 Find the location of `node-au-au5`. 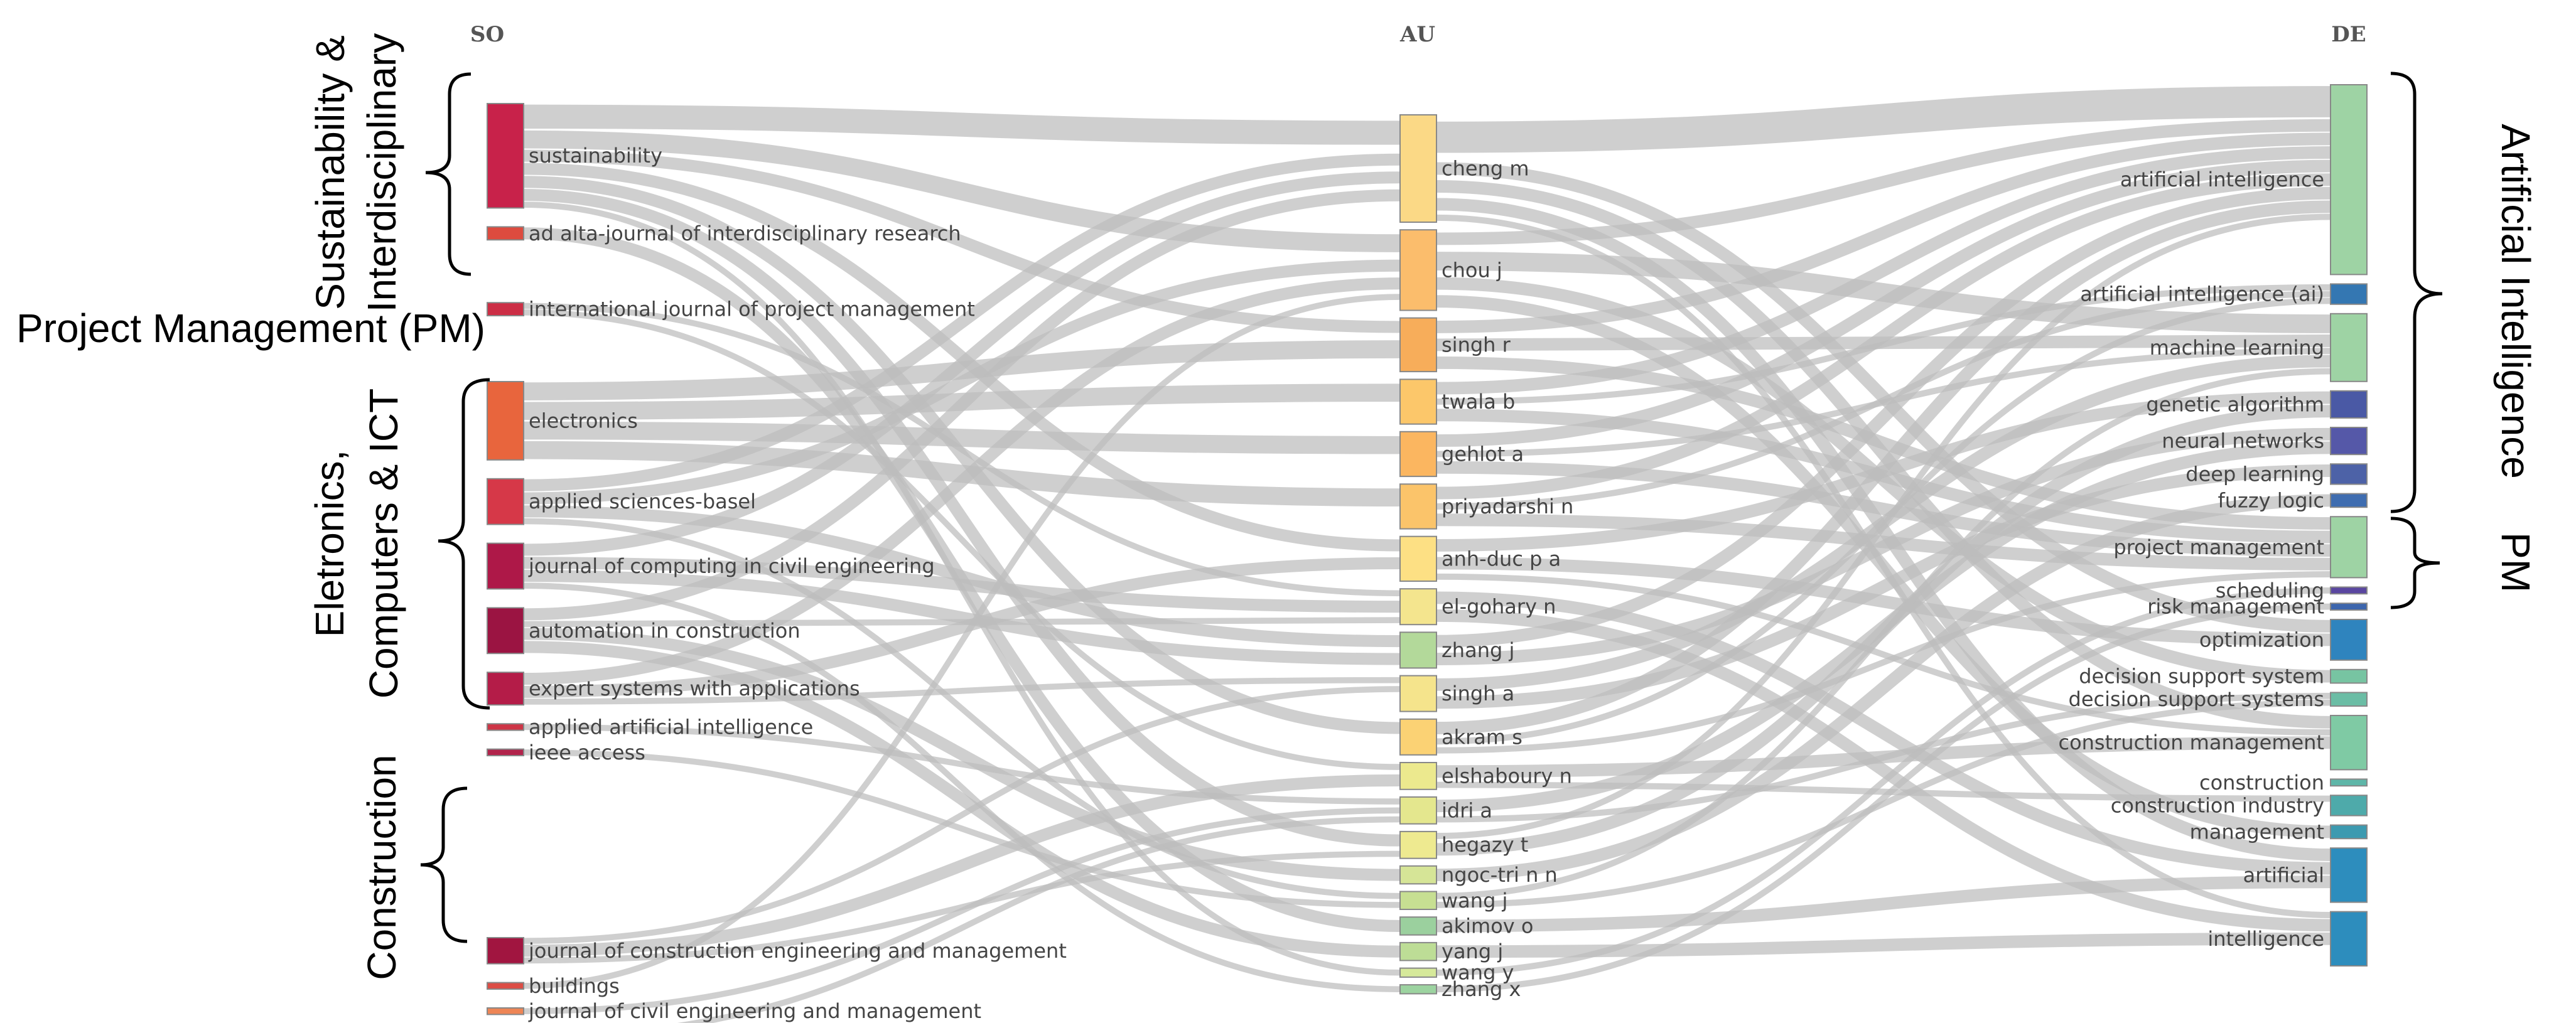

node-au-au5 is located at coordinates (1418, 454).